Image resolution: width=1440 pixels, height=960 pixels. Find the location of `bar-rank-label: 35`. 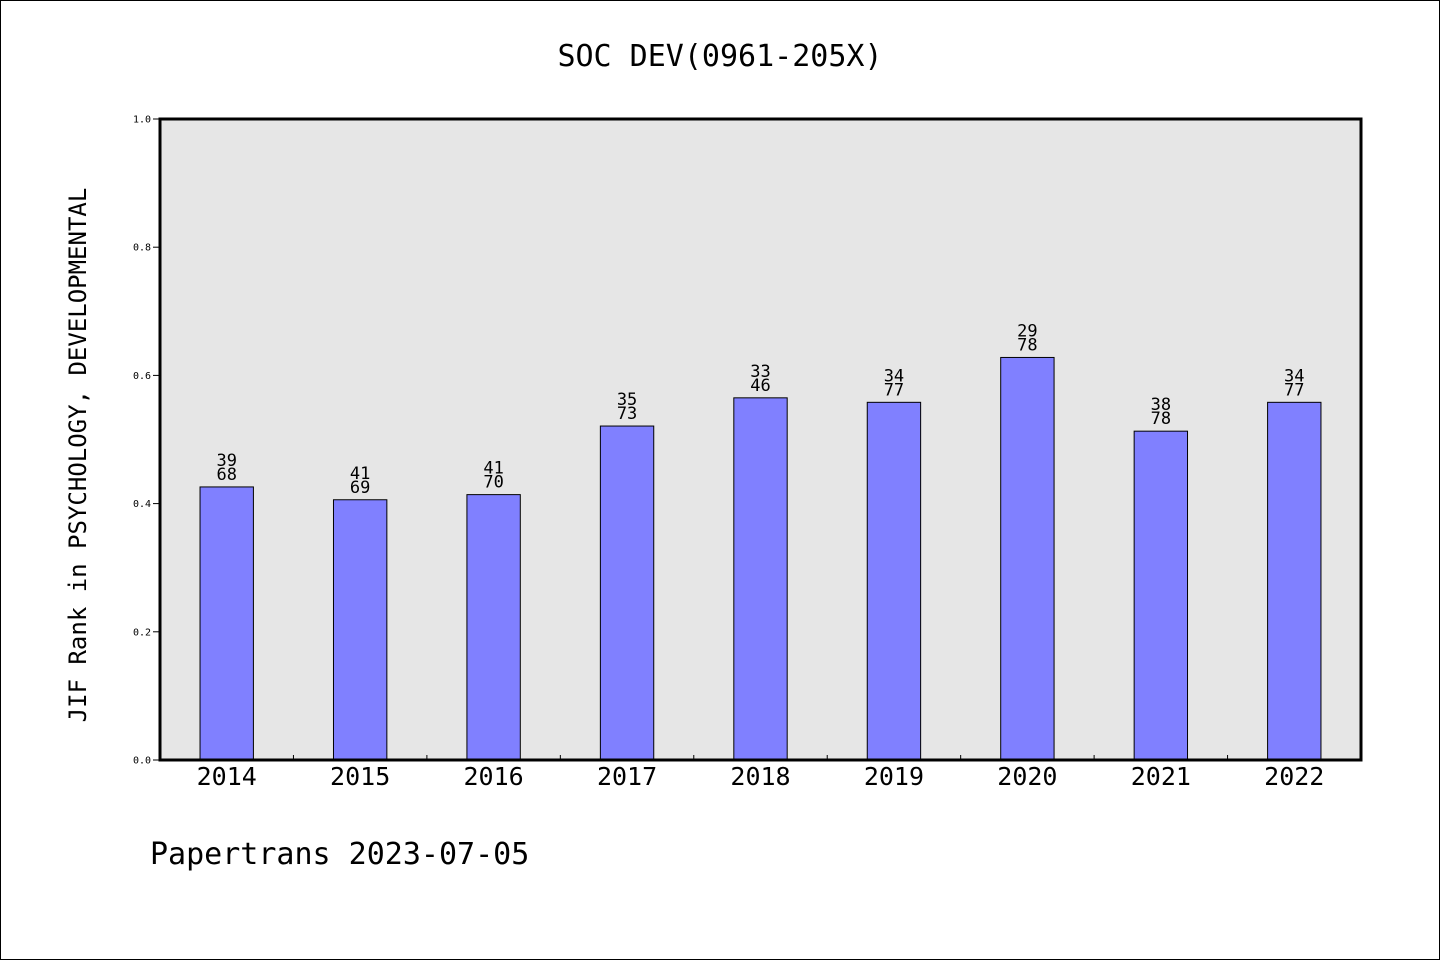

bar-rank-label: 35 is located at coordinates (627, 400).